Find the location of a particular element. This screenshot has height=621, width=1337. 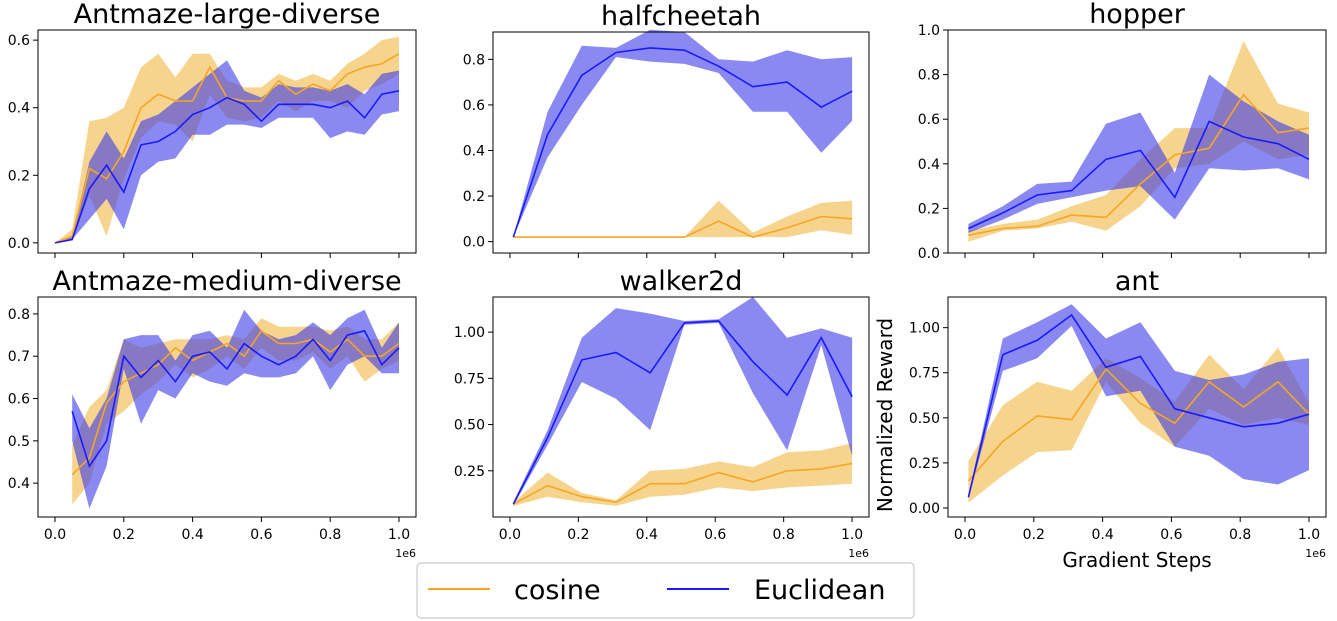

legend-box is located at coordinates (665, 590).